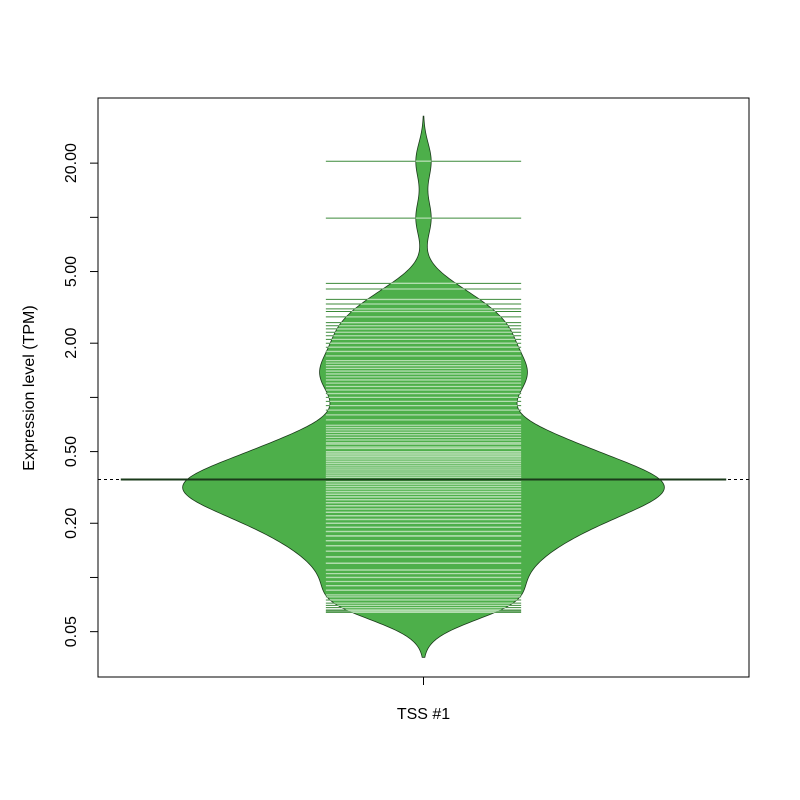 The image size is (800, 800). Describe the element at coordinates (71, 271) in the screenshot. I see `y-tick-label: 5.00` at that location.